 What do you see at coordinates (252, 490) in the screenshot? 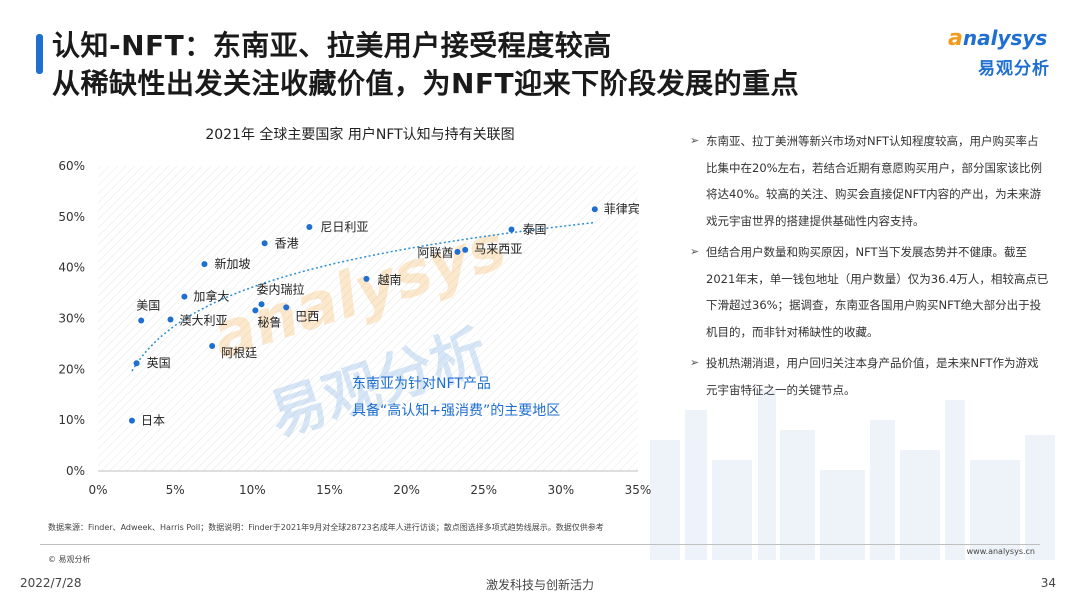
I see `x-tick-label: 10%` at bounding box center [252, 490].